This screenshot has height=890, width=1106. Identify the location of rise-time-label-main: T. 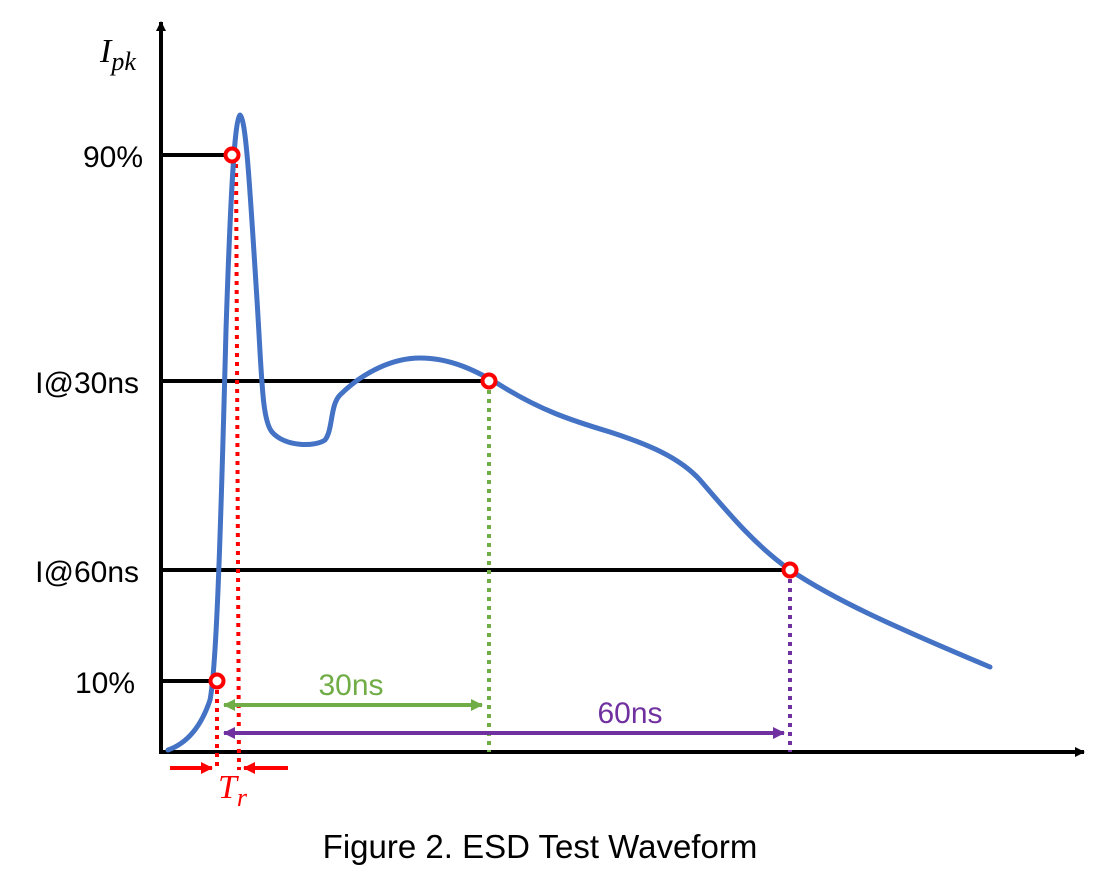
(228, 787).